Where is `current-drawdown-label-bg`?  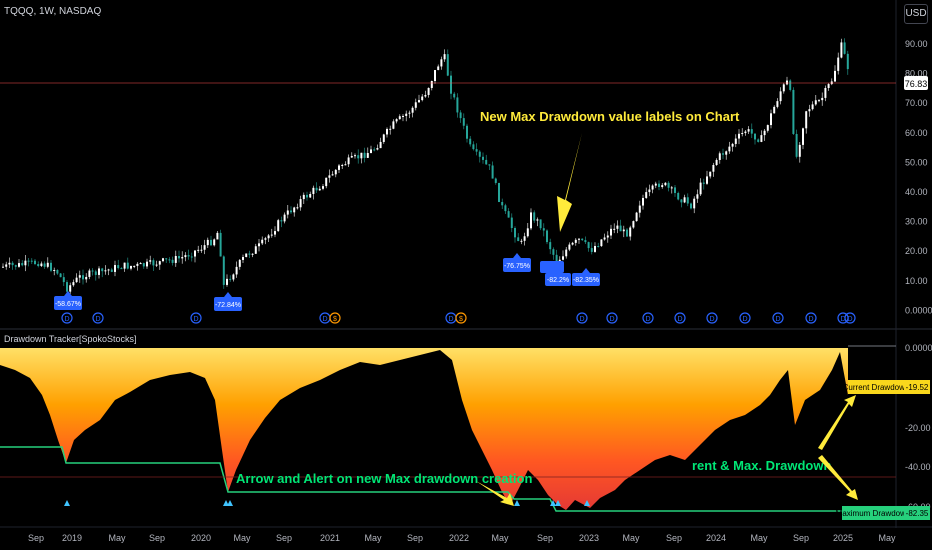
current-drawdown-label-bg is located at coordinates (876, 387).